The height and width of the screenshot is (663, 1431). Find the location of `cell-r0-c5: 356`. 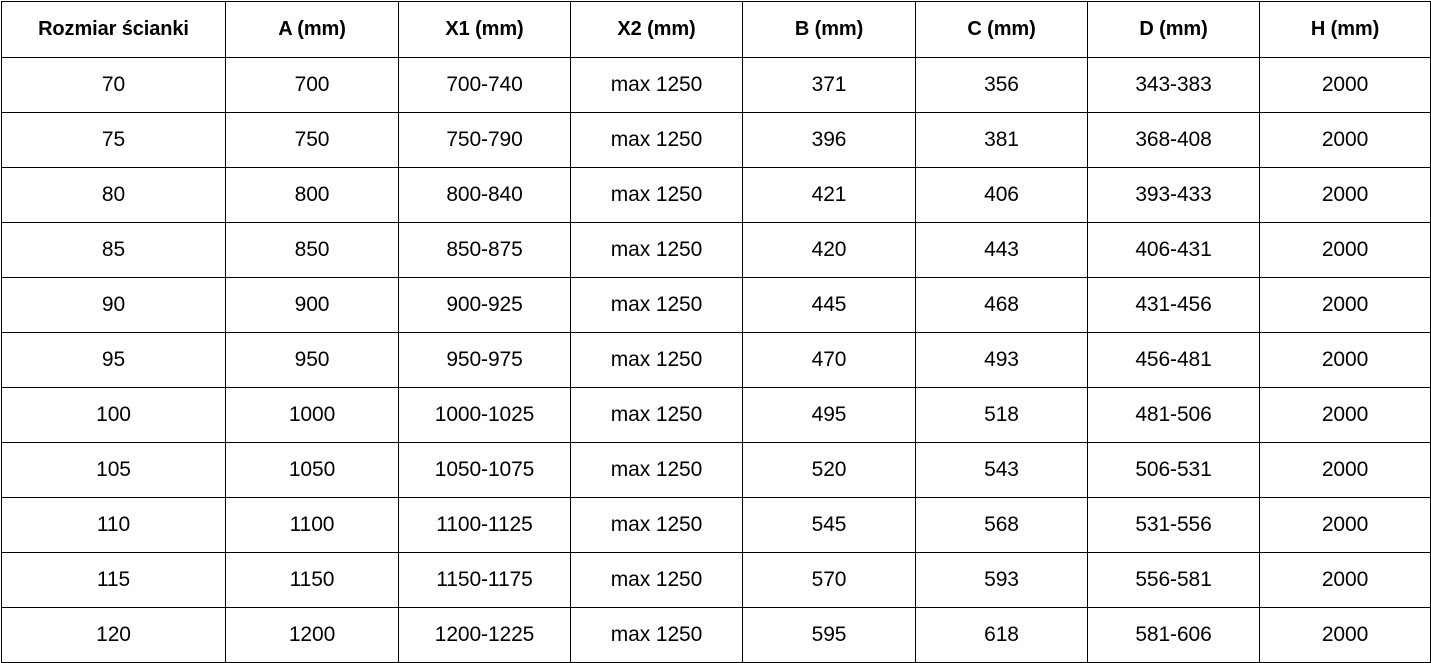

cell-r0-c5: 356 is located at coordinates (1001, 85).